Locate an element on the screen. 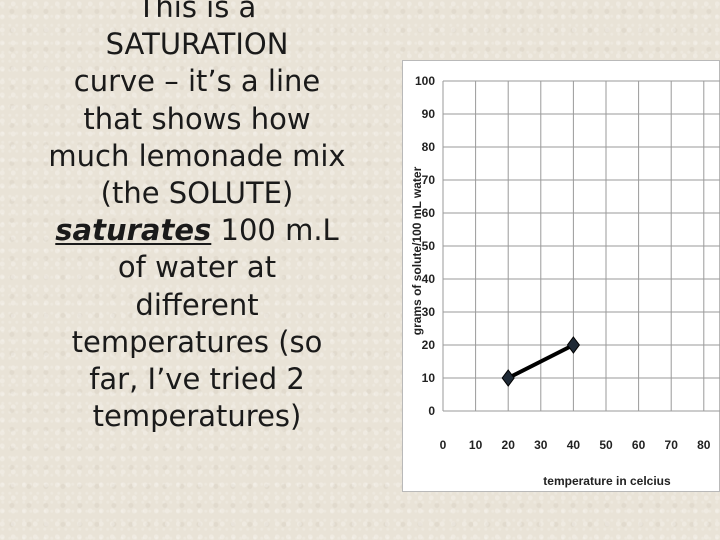  y-tick-label: 90 is located at coordinates (429, 114).